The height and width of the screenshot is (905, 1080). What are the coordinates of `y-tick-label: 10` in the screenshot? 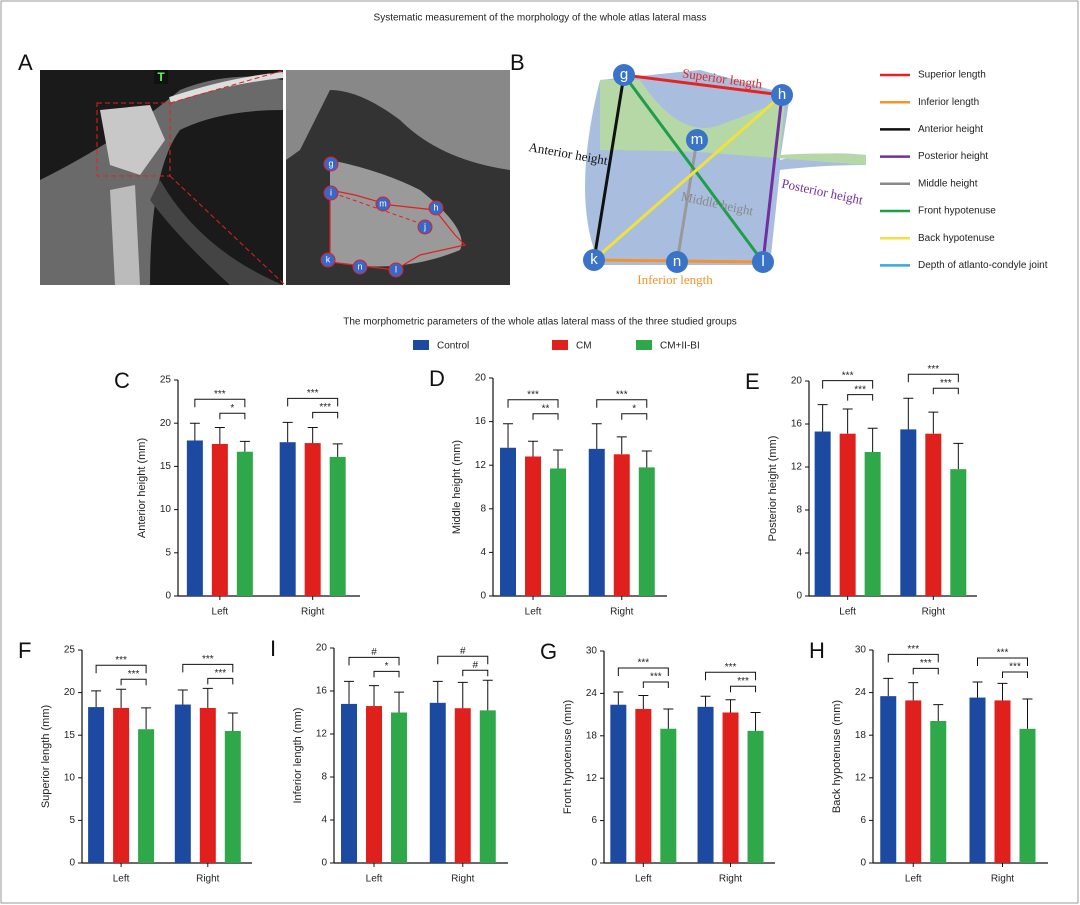 It's located at (166, 509).